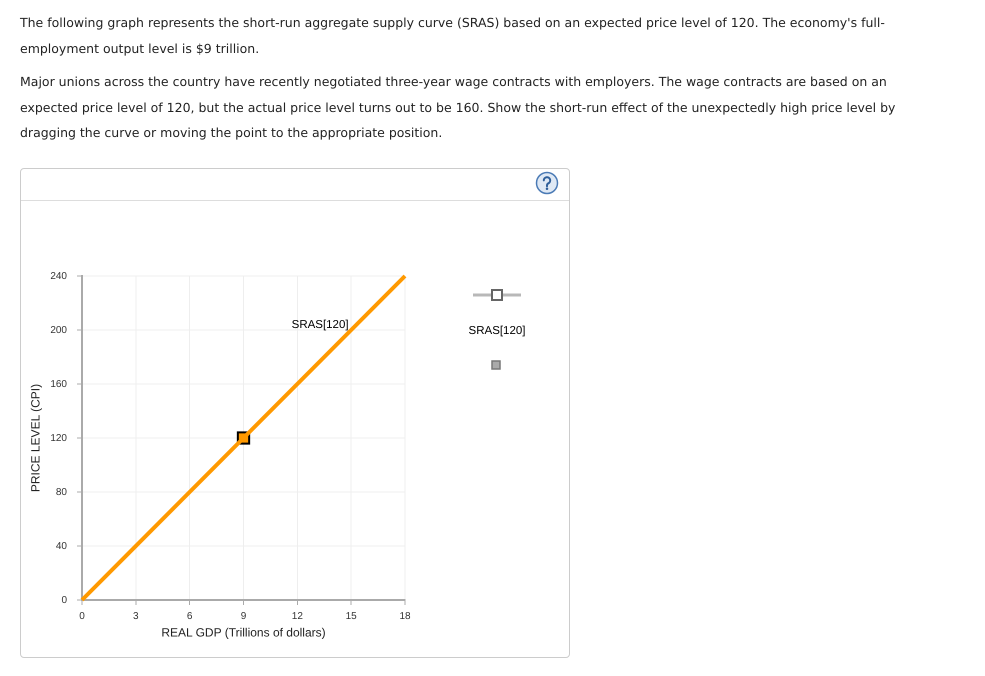  I want to click on y-tick-label: 240, so click(59, 276).